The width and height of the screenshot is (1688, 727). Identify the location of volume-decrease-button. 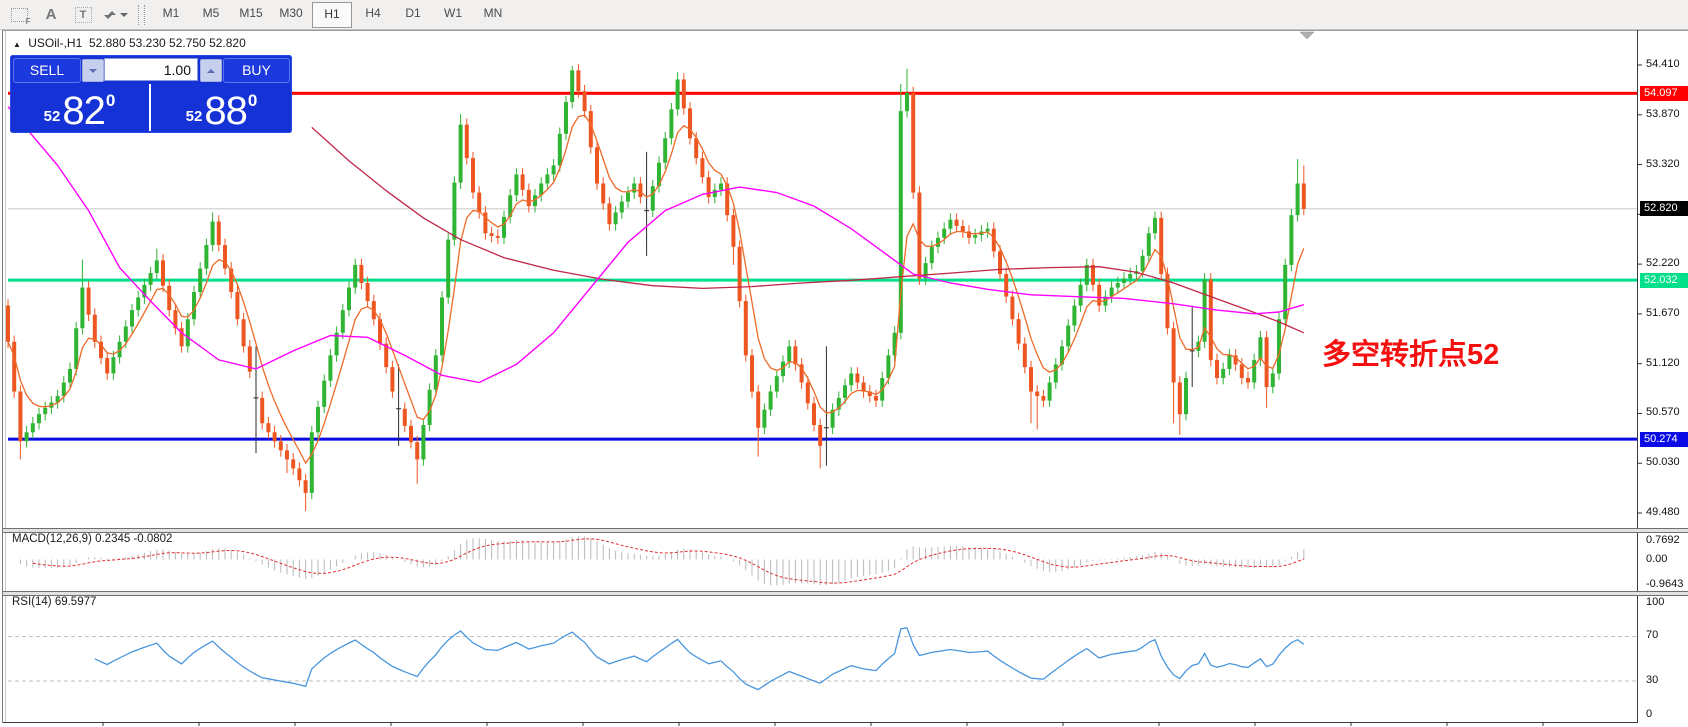
(93, 70).